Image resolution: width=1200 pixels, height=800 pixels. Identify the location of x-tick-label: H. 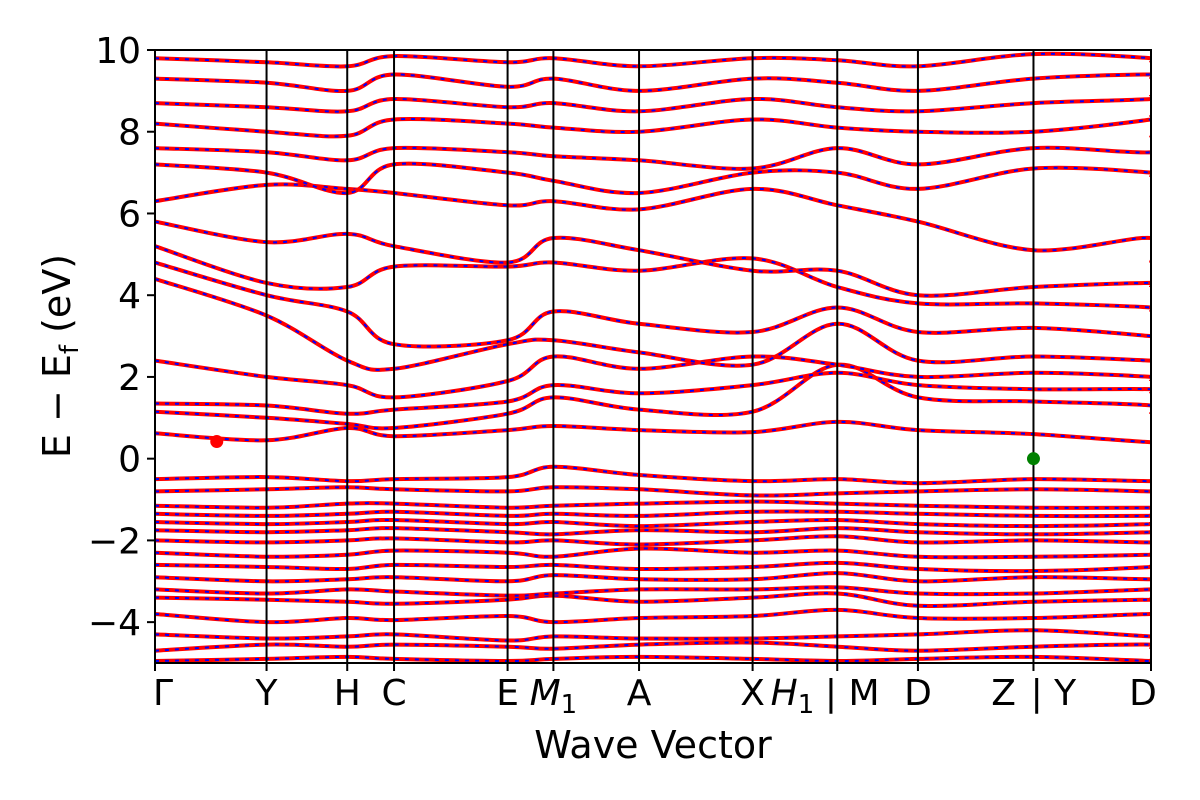
(347, 693).